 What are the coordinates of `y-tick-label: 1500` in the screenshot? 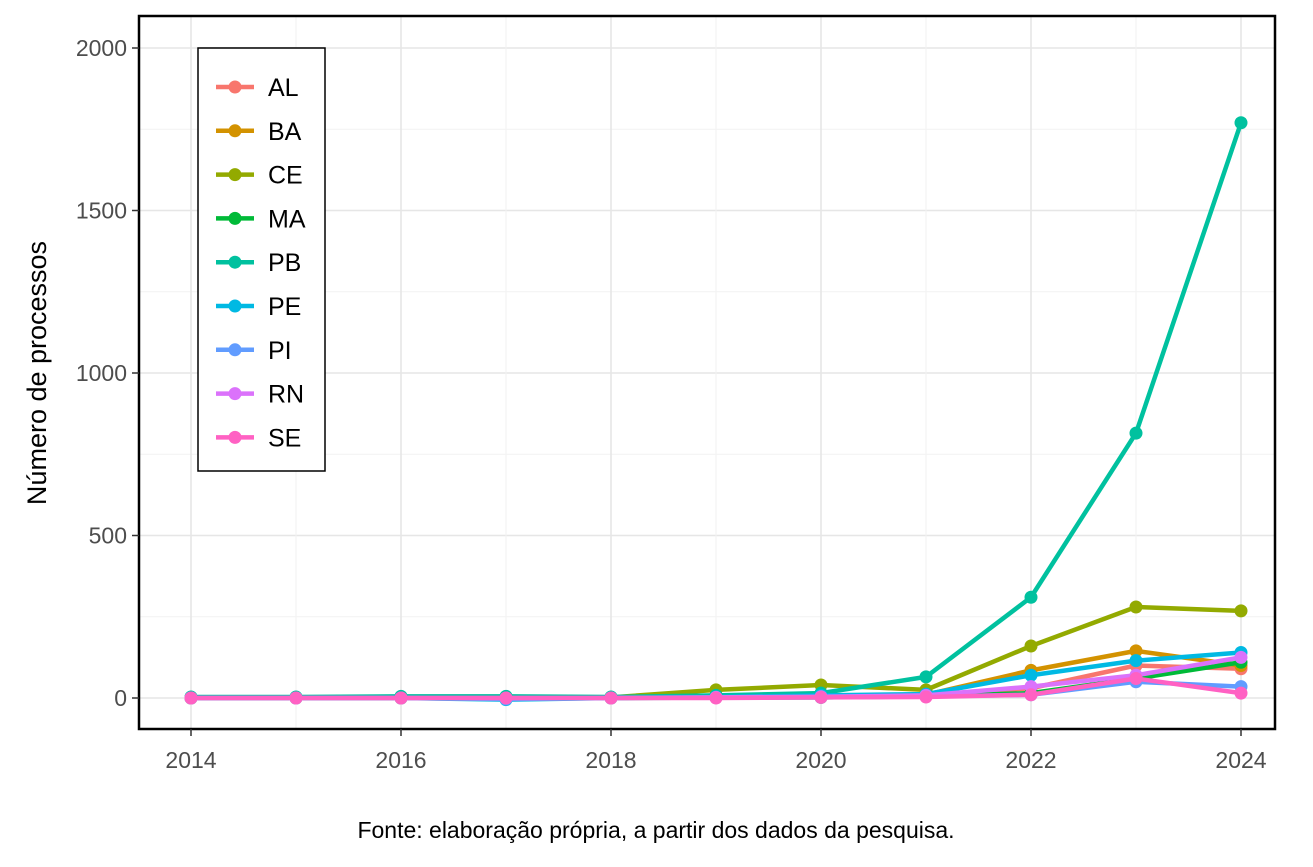 It's located at (101, 211).